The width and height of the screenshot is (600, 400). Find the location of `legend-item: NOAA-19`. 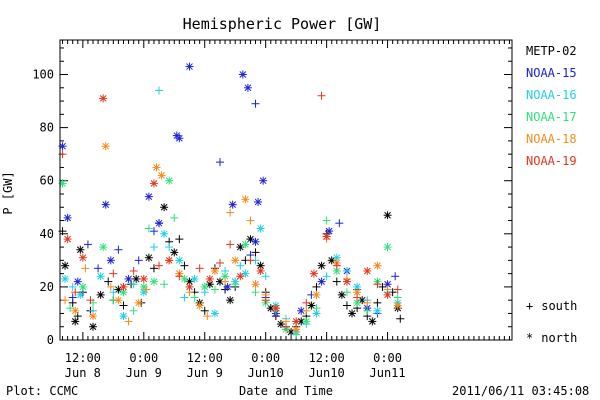

legend-item: NOAA-19 is located at coordinates (551, 161).